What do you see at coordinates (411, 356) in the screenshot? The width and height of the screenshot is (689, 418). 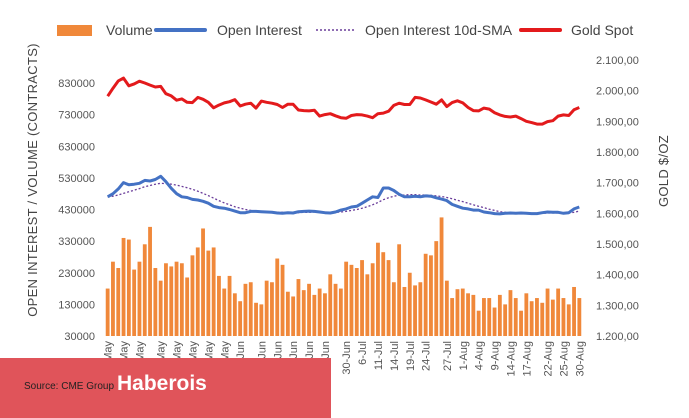 I see `x-tick-label: 19-Jul` at bounding box center [411, 356].